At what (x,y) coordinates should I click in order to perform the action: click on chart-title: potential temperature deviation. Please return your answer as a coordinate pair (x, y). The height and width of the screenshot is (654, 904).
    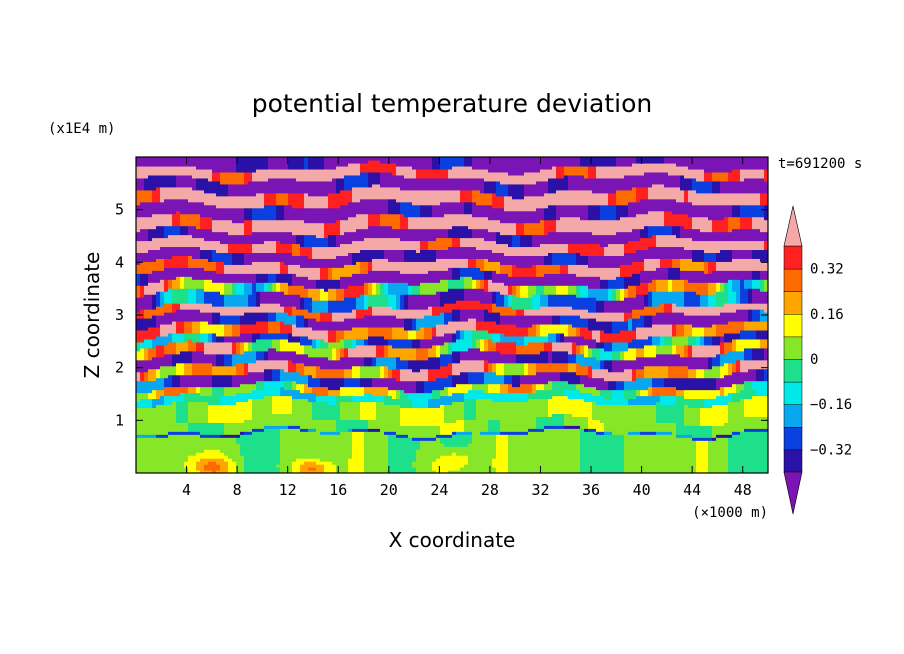
    Looking at the image, I should click on (452, 103).